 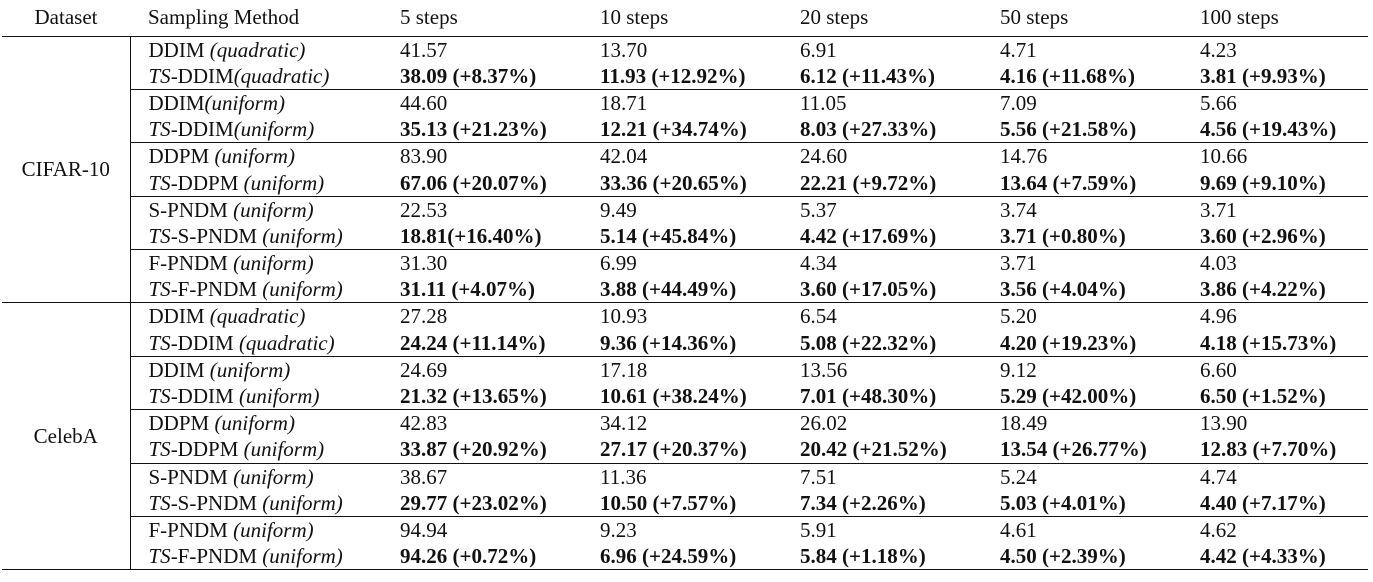 I want to click on fid-value: 11.36, so click(x=682, y=476).